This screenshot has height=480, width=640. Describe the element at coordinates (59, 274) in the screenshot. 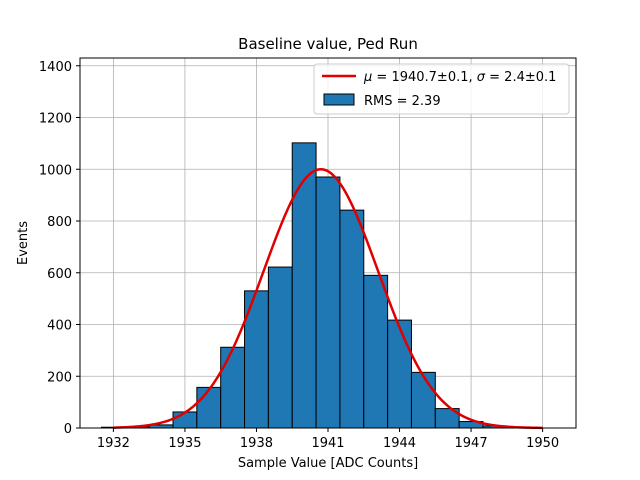

I see `y-tick-label: 600` at that location.